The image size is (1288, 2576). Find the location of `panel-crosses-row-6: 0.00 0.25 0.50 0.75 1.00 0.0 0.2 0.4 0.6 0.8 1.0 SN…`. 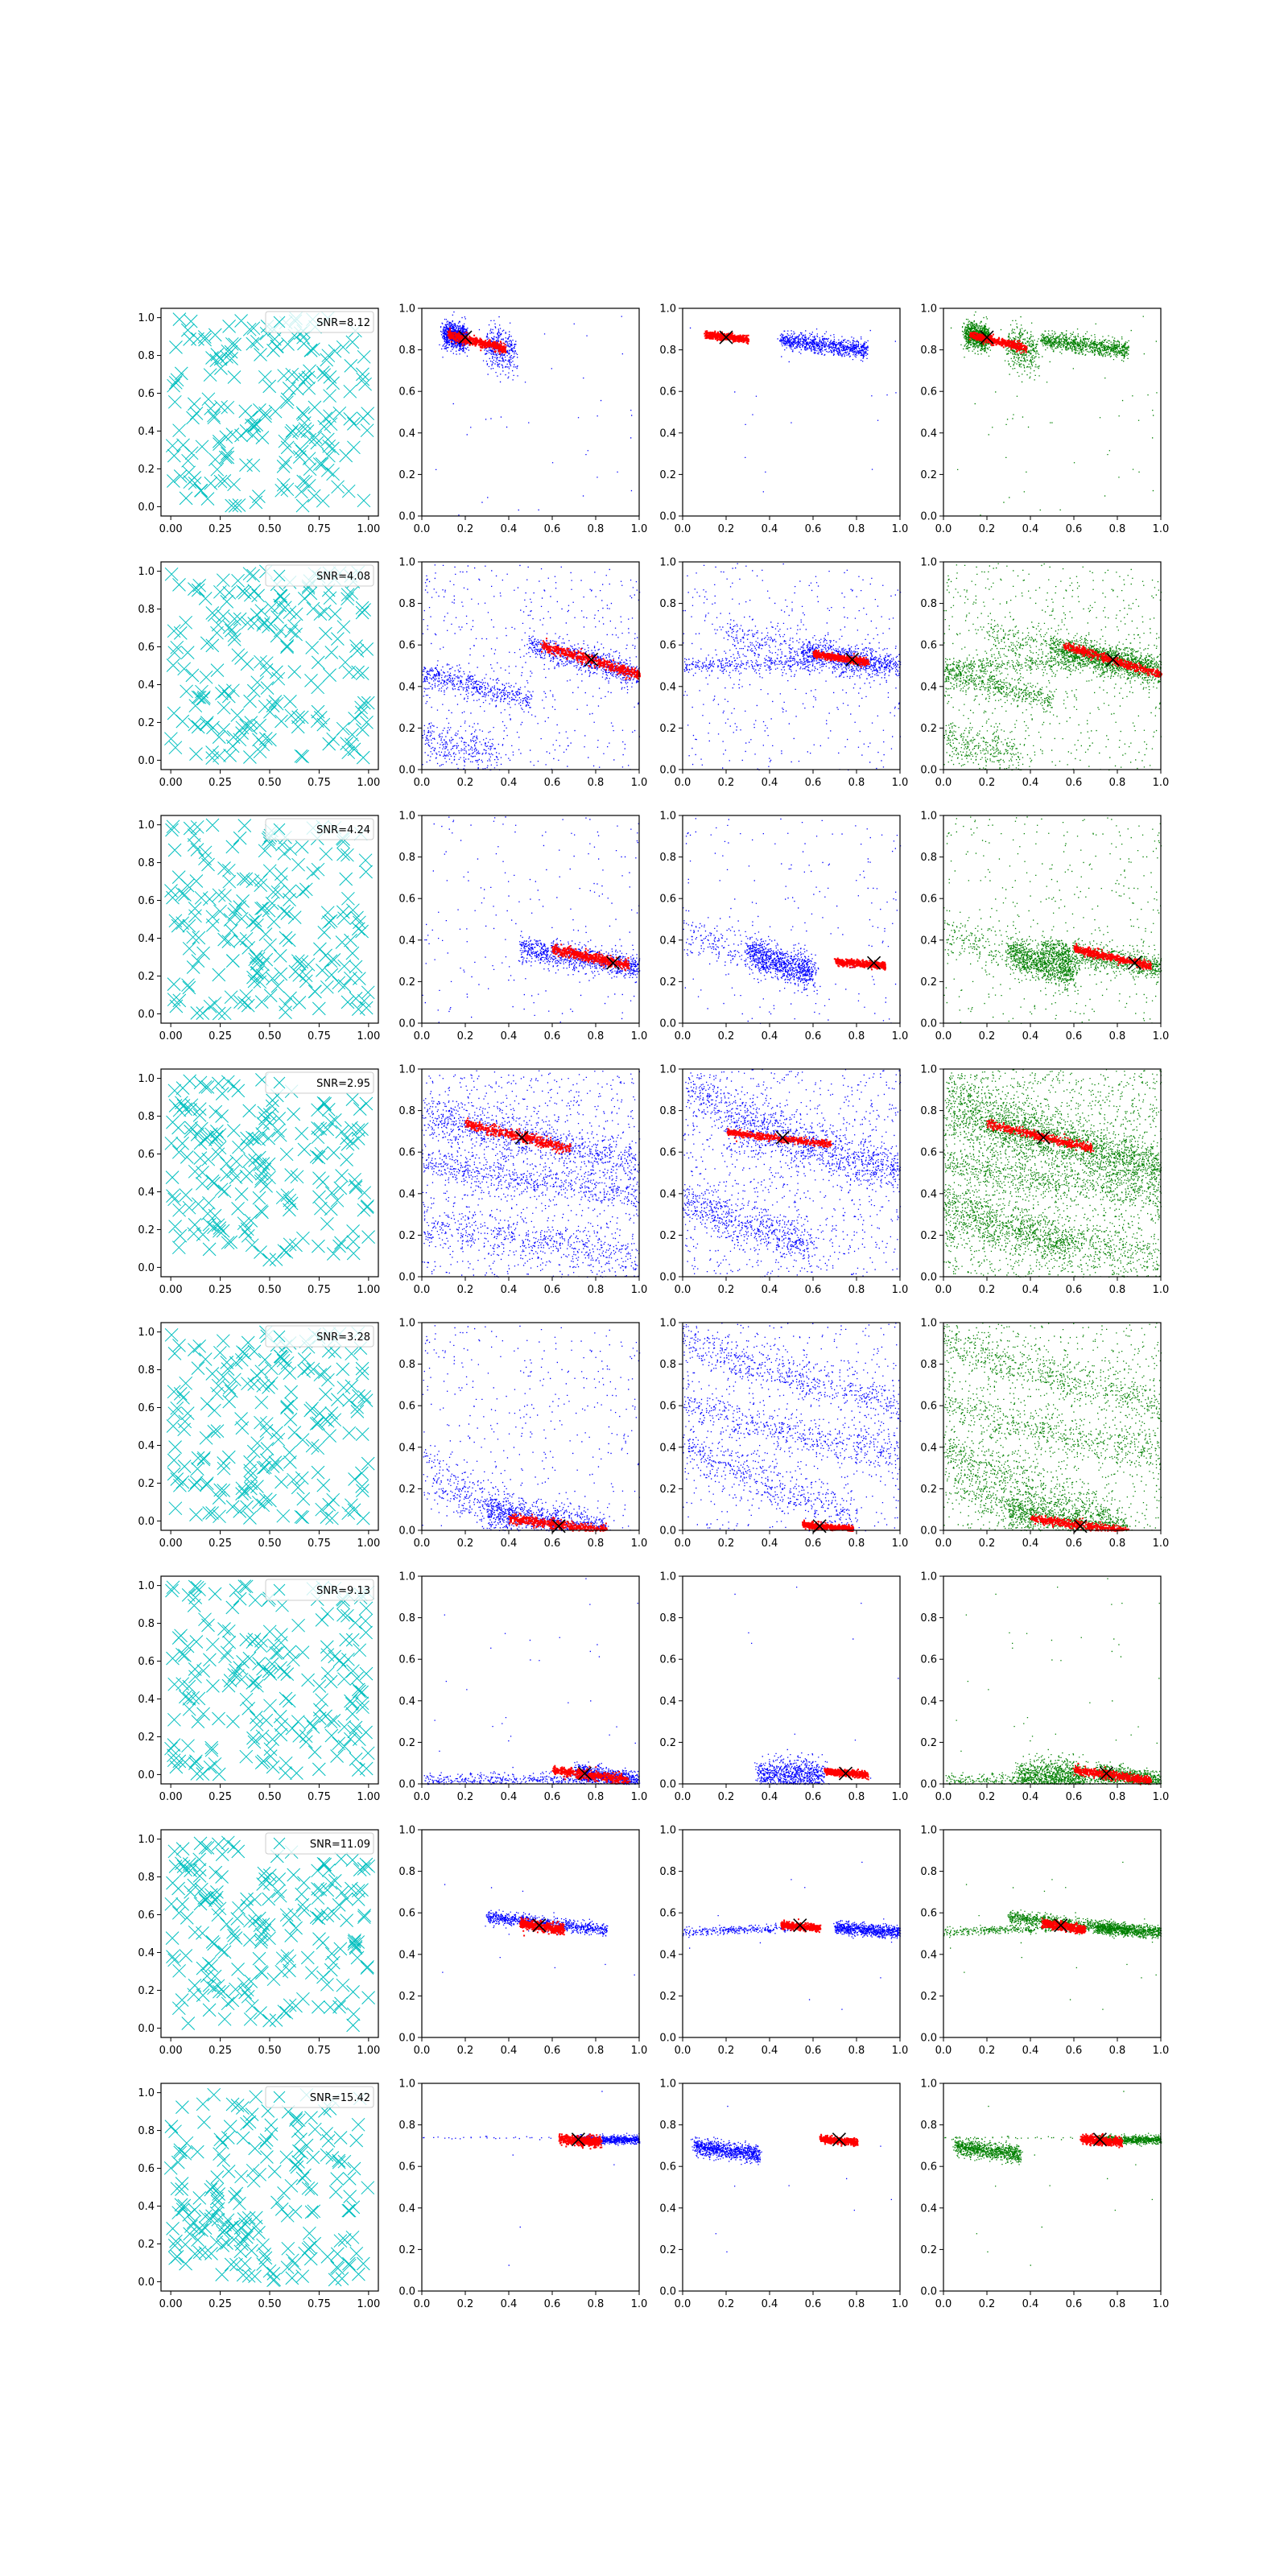

panel-crosses-row-6: 0.00 0.25 0.50 0.75 1.00 0.0 0.2 0.4 0.6 0.8 1.0 SN… is located at coordinates (259, 1689).